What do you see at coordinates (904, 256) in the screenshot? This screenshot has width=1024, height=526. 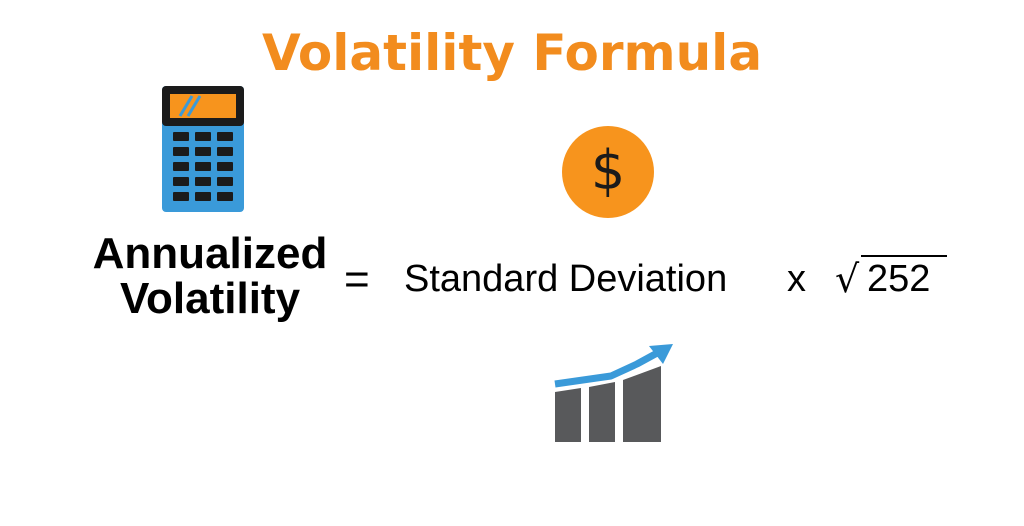 I see `square-root-bar` at bounding box center [904, 256].